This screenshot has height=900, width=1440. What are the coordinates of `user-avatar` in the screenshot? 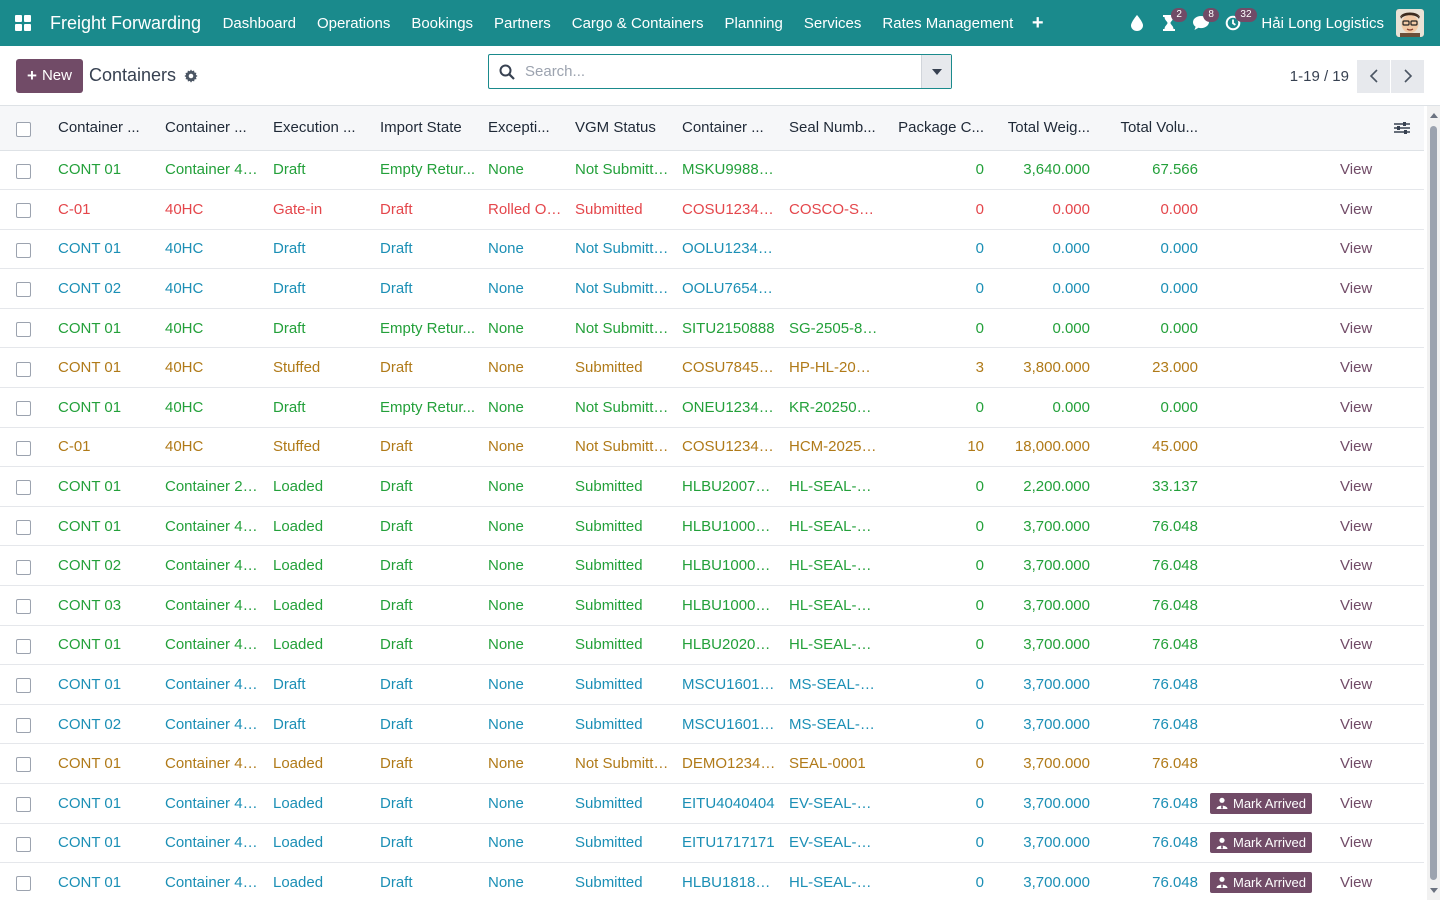 It's located at (1410, 23).